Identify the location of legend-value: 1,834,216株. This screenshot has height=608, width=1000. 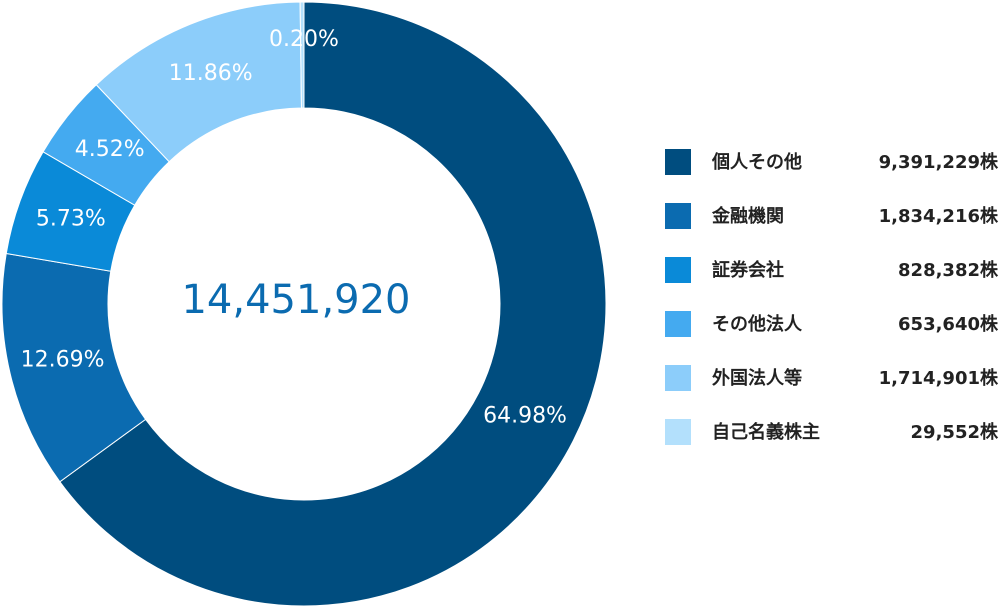
(938, 216).